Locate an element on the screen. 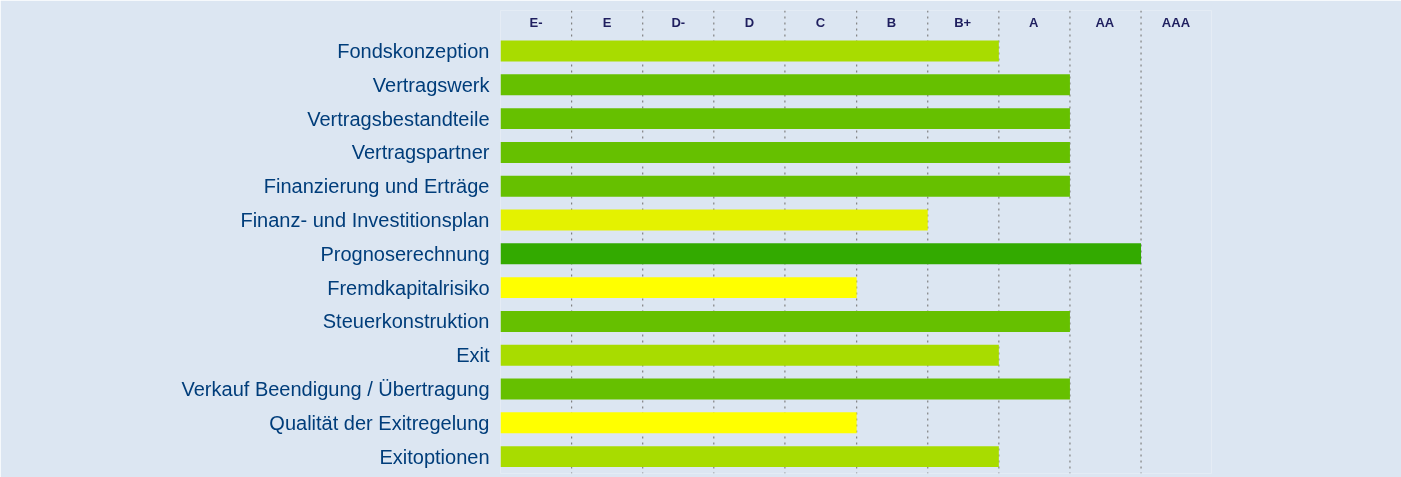 The height and width of the screenshot is (477, 1401). annotation: E is located at coordinates (607, 22).